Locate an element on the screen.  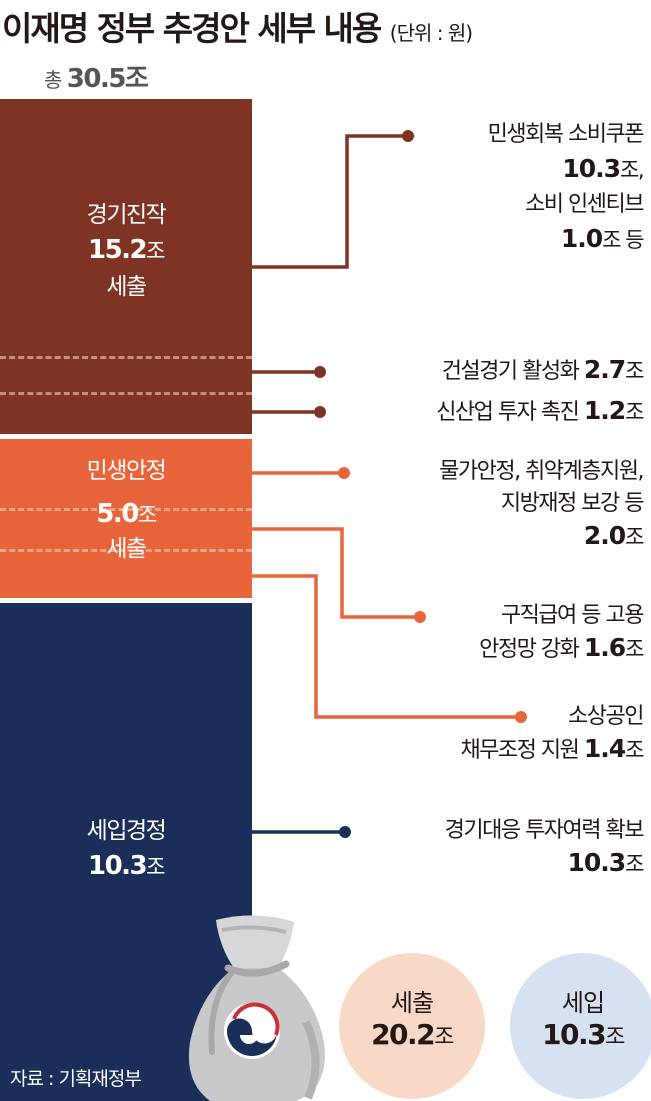
summary-label: 세출 is located at coordinates (412, 1003).